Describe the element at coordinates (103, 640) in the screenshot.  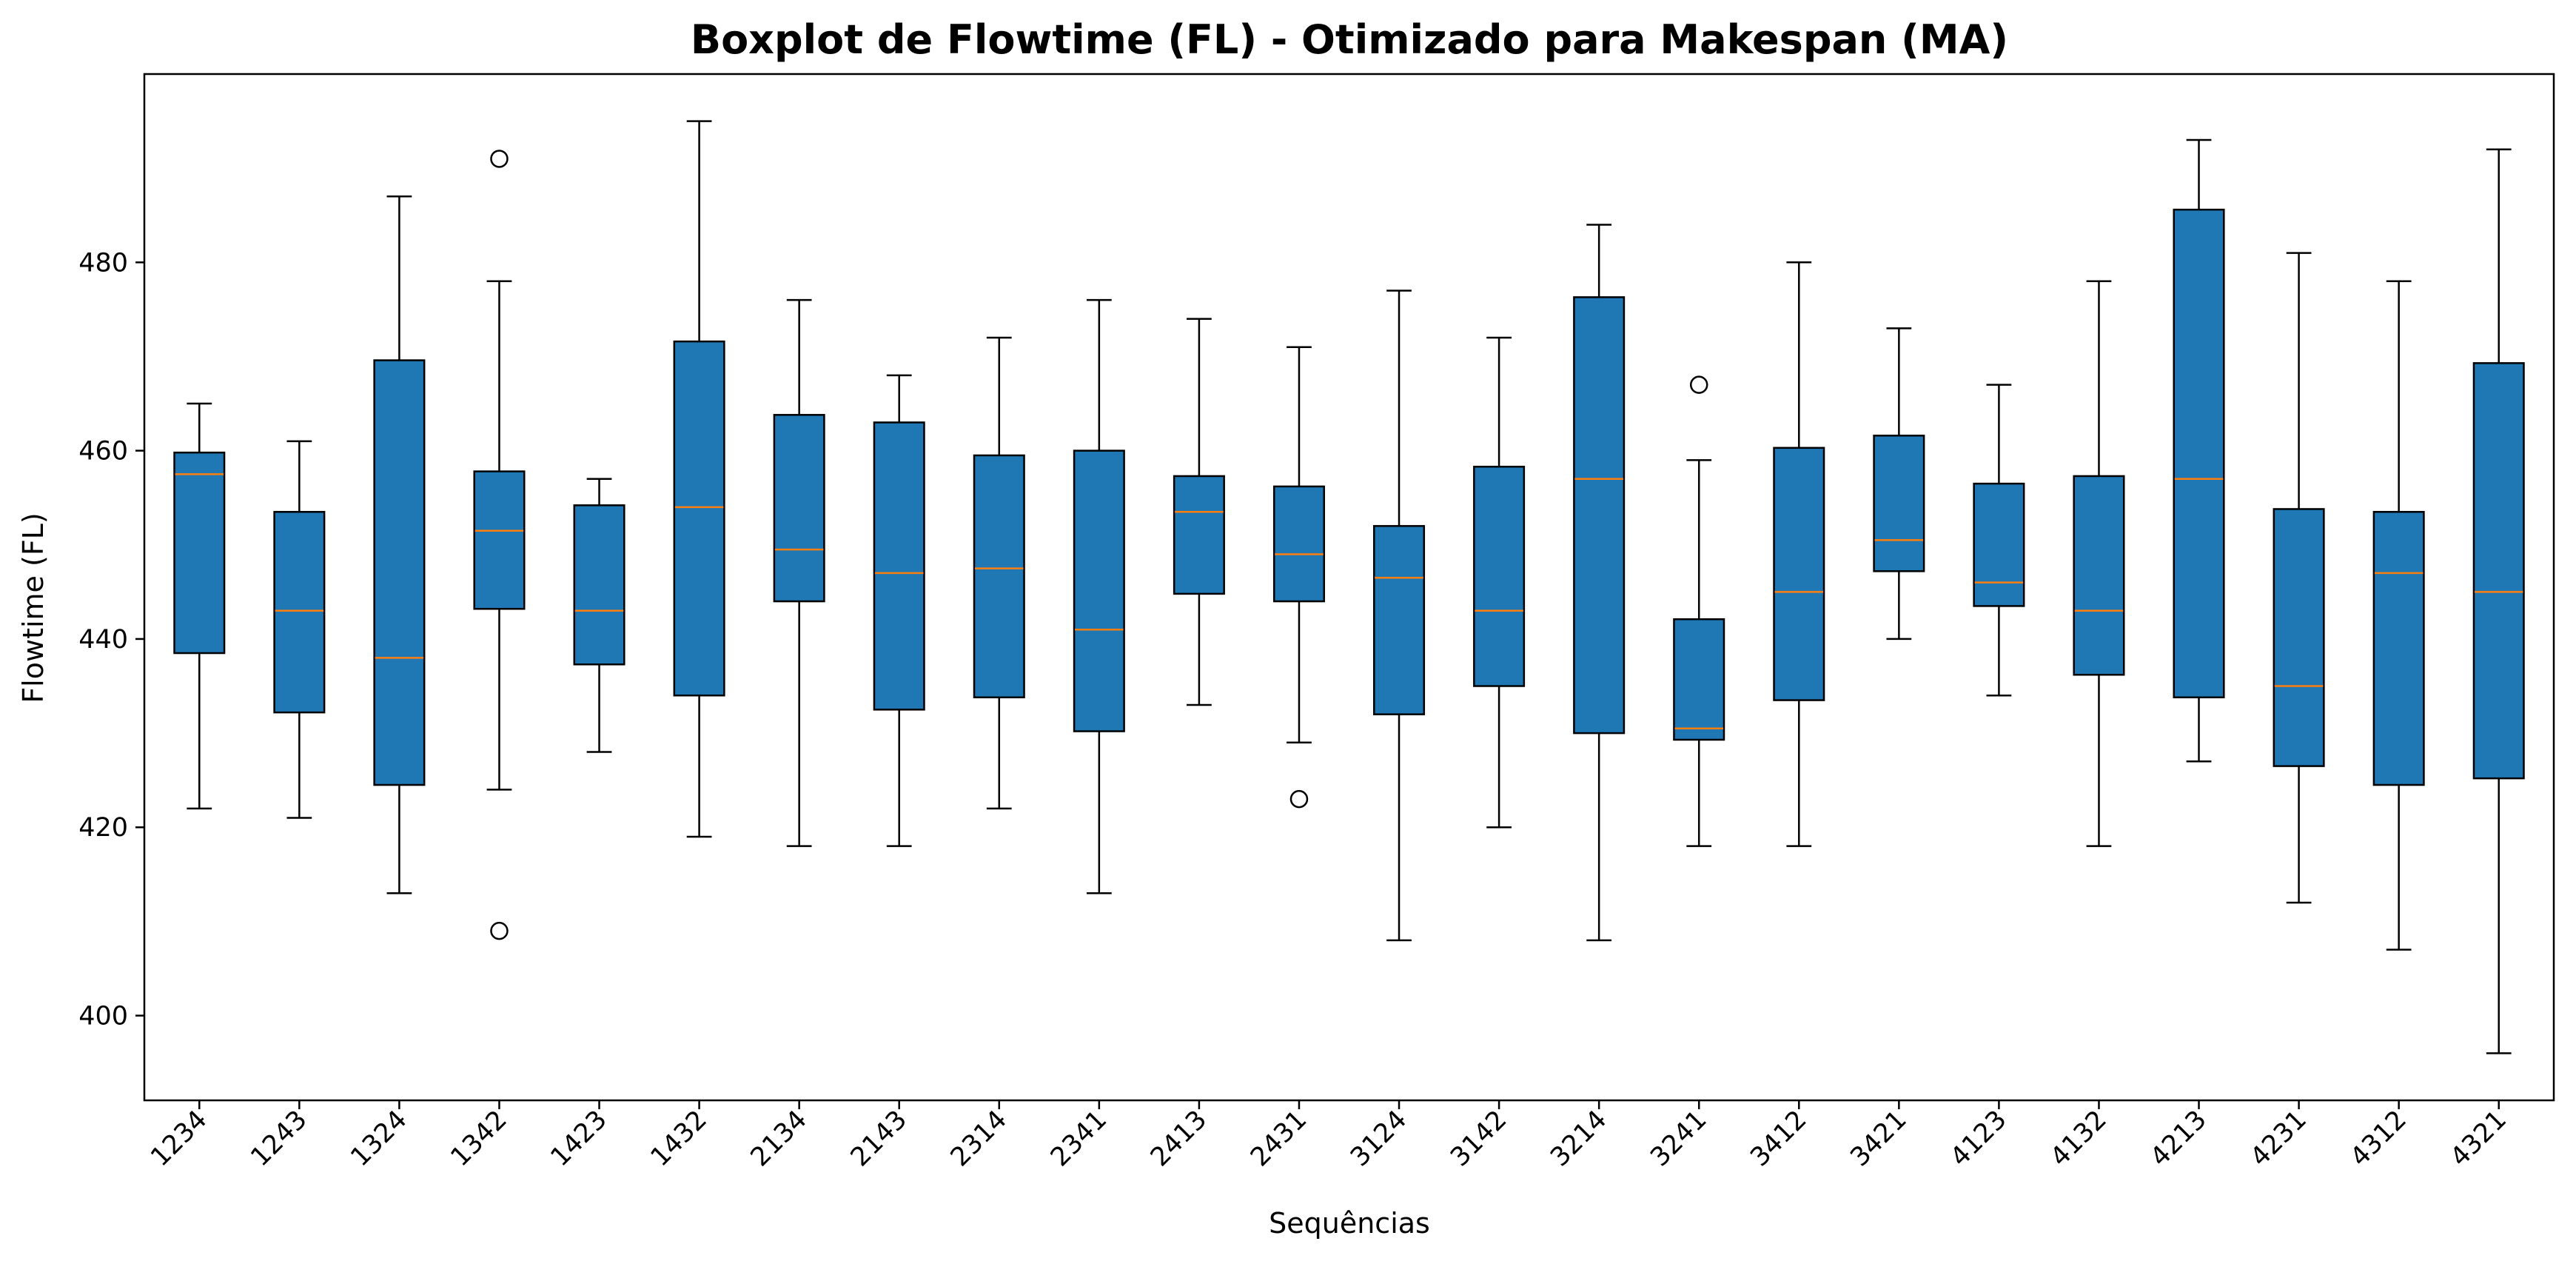
I see `y-tick-label: 440` at that location.